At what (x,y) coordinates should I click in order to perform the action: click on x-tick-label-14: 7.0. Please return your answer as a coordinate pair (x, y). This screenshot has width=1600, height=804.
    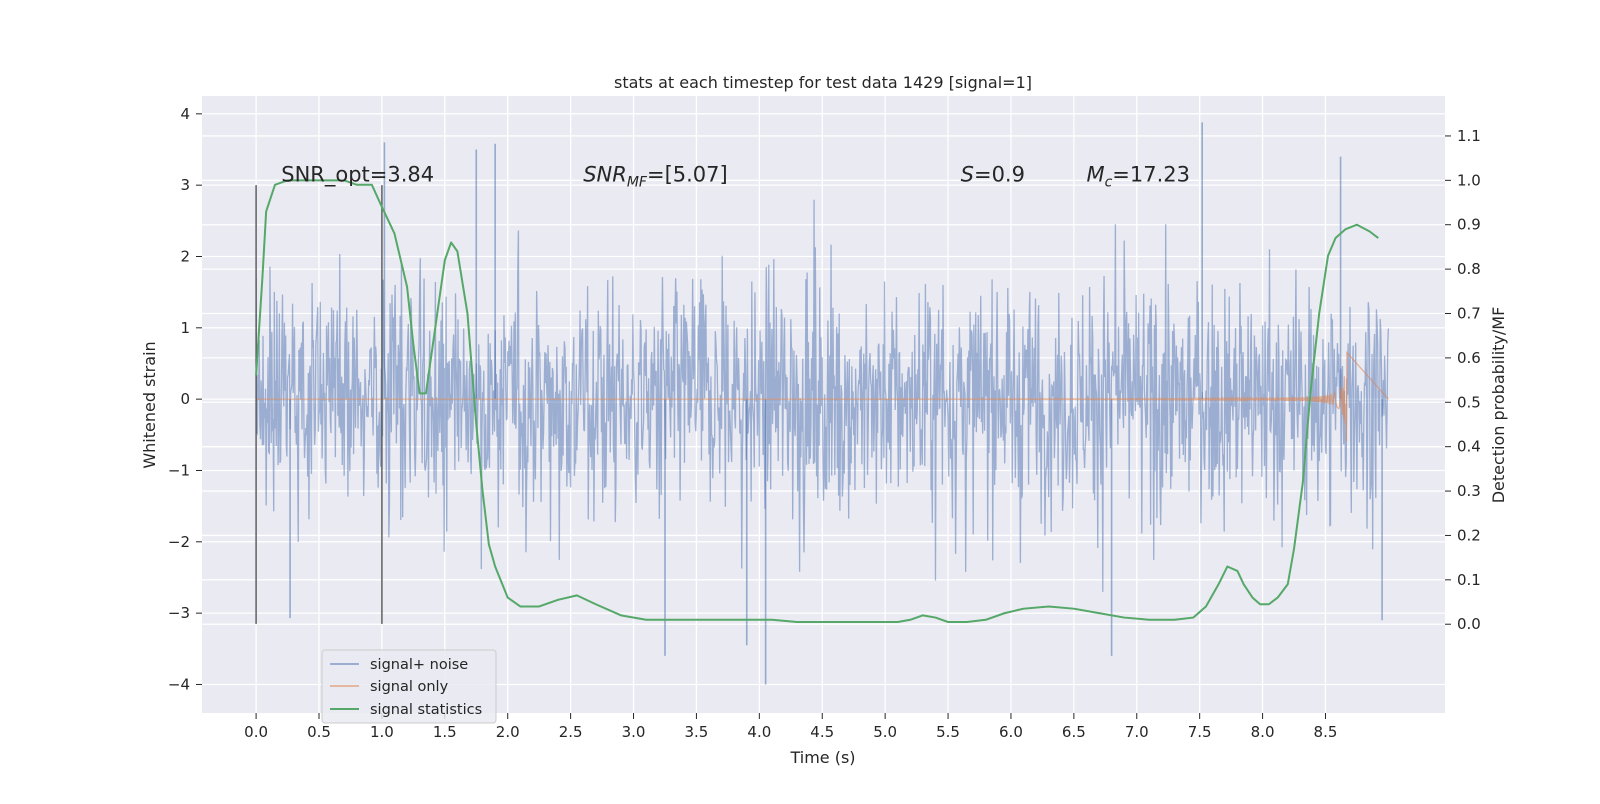
    Looking at the image, I should click on (1137, 732).